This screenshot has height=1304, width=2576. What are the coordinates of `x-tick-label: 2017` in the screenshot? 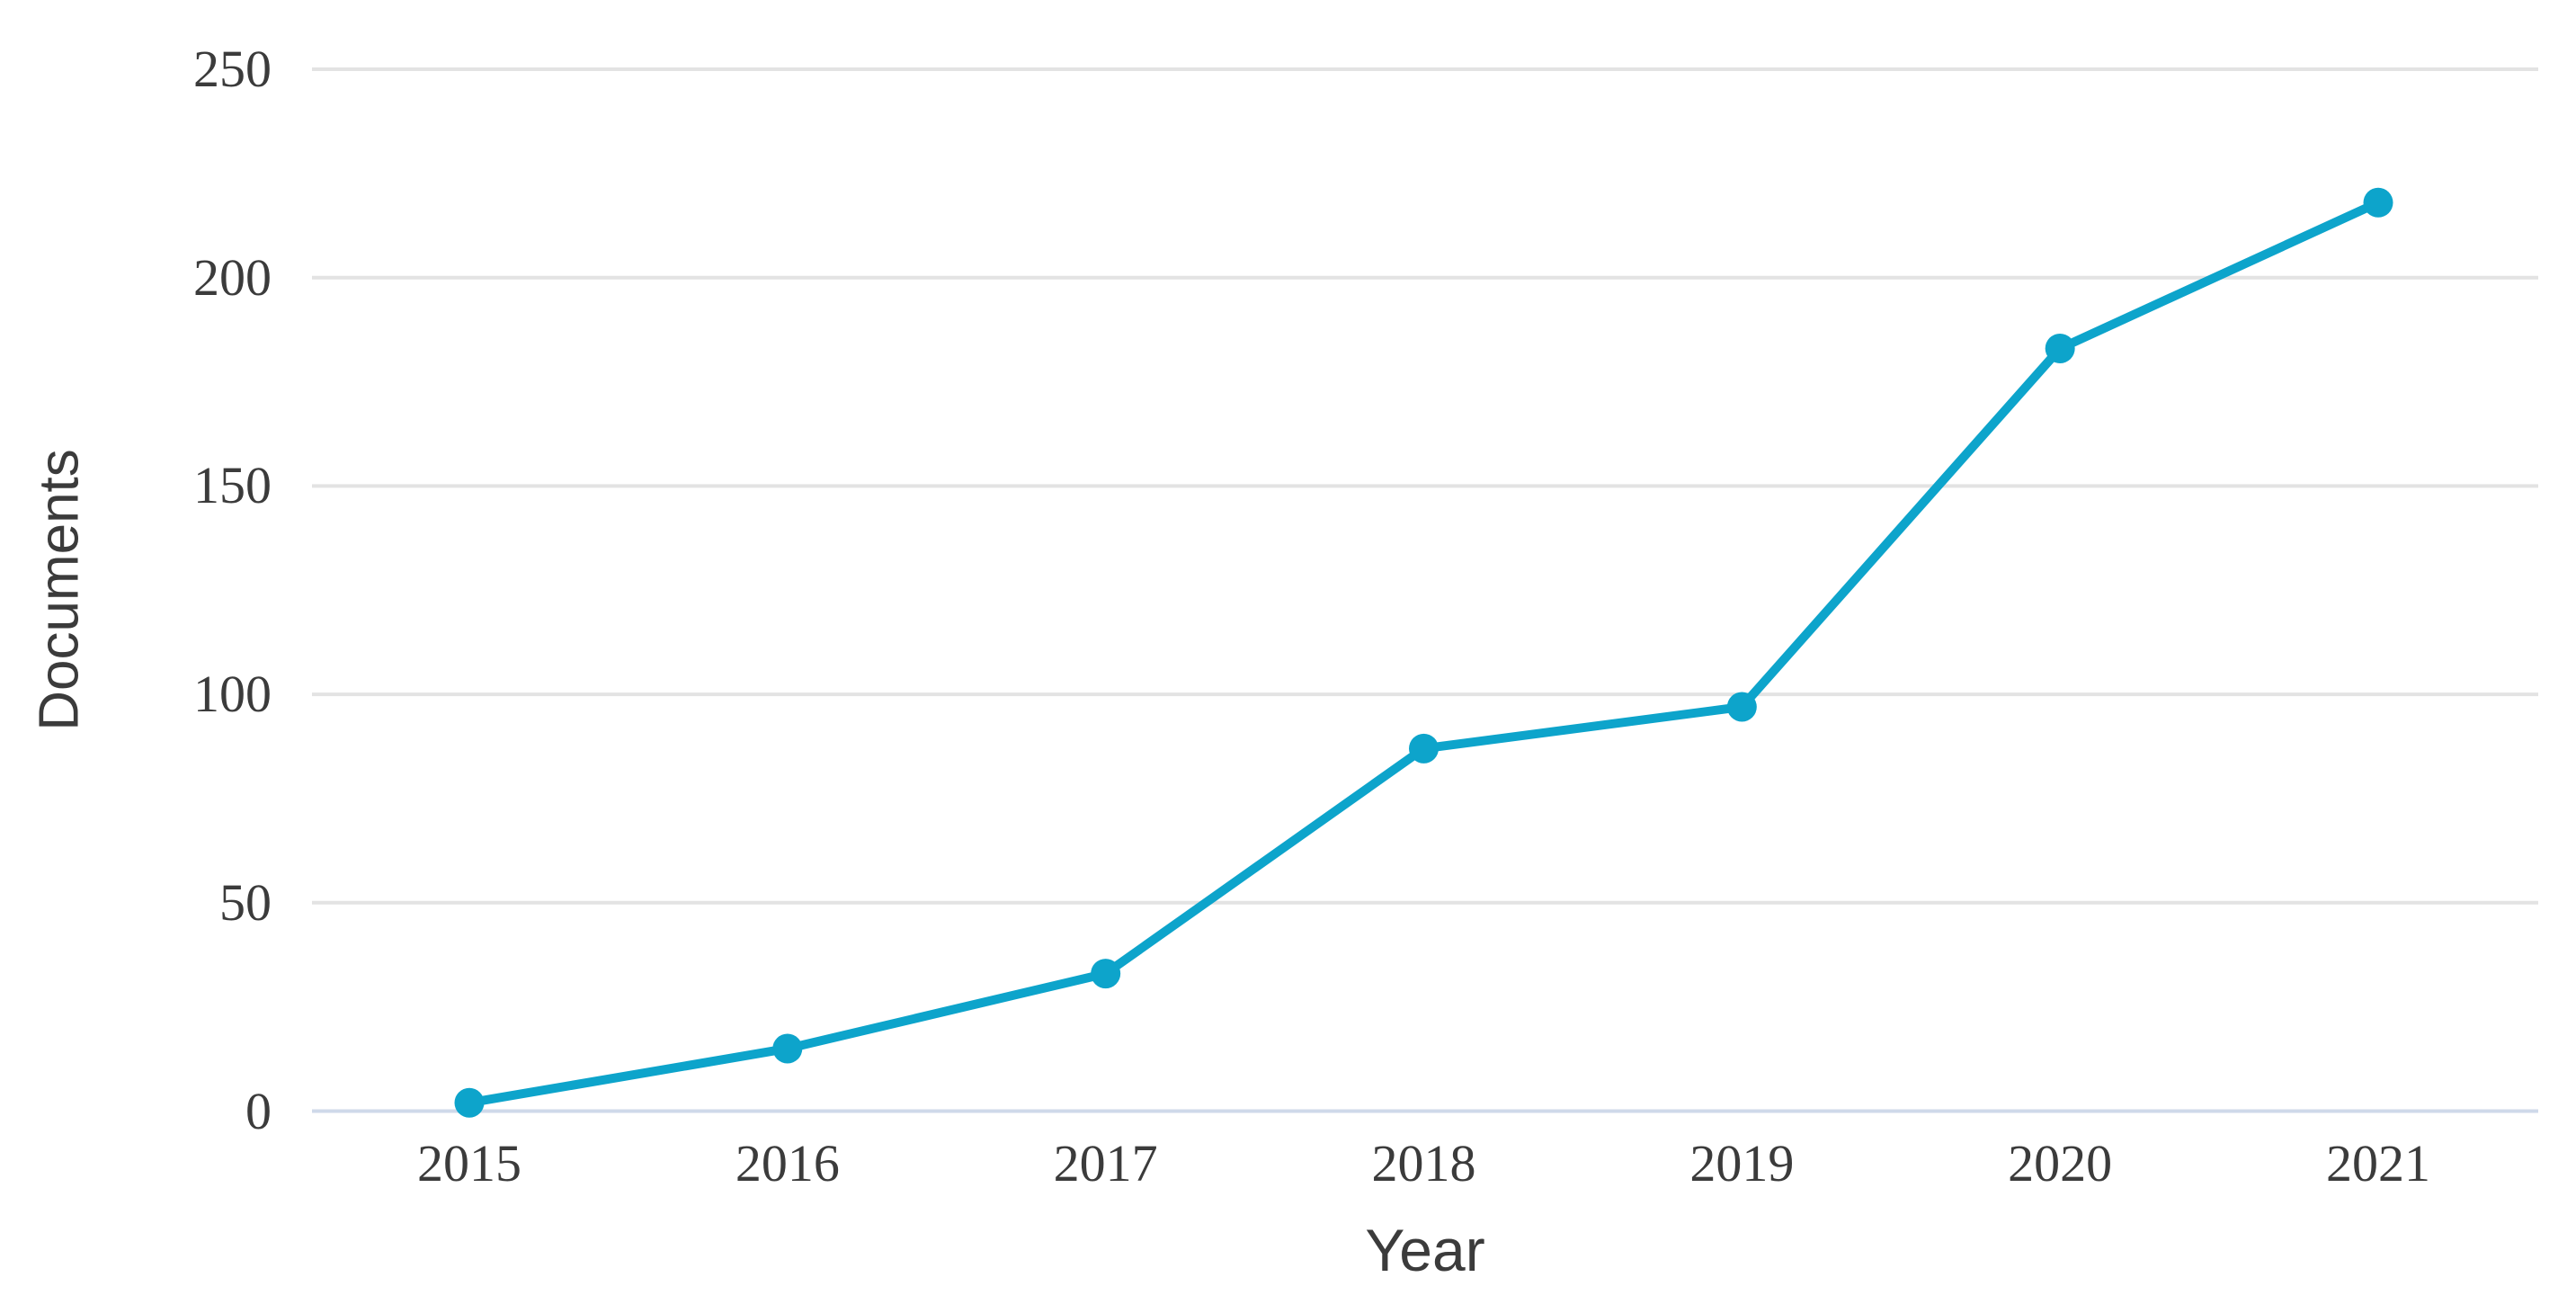 It's located at (1105, 1163).